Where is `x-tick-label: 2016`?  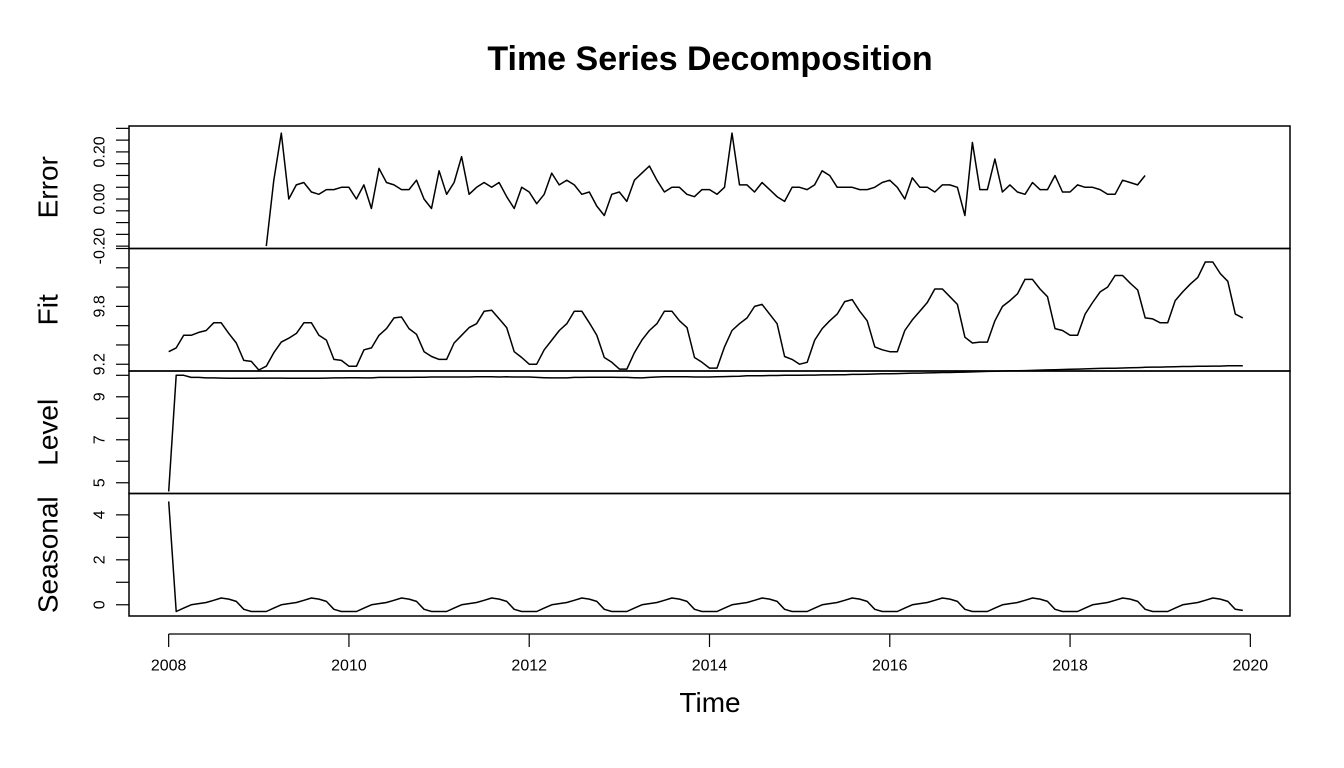
x-tick-label: 2016 is located at coordinates (890, 666).